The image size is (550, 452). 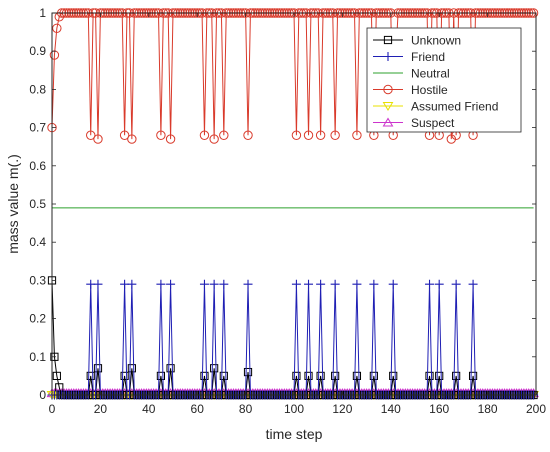 I want to click on x-tick-label: 60, so click(x=198, y=409).